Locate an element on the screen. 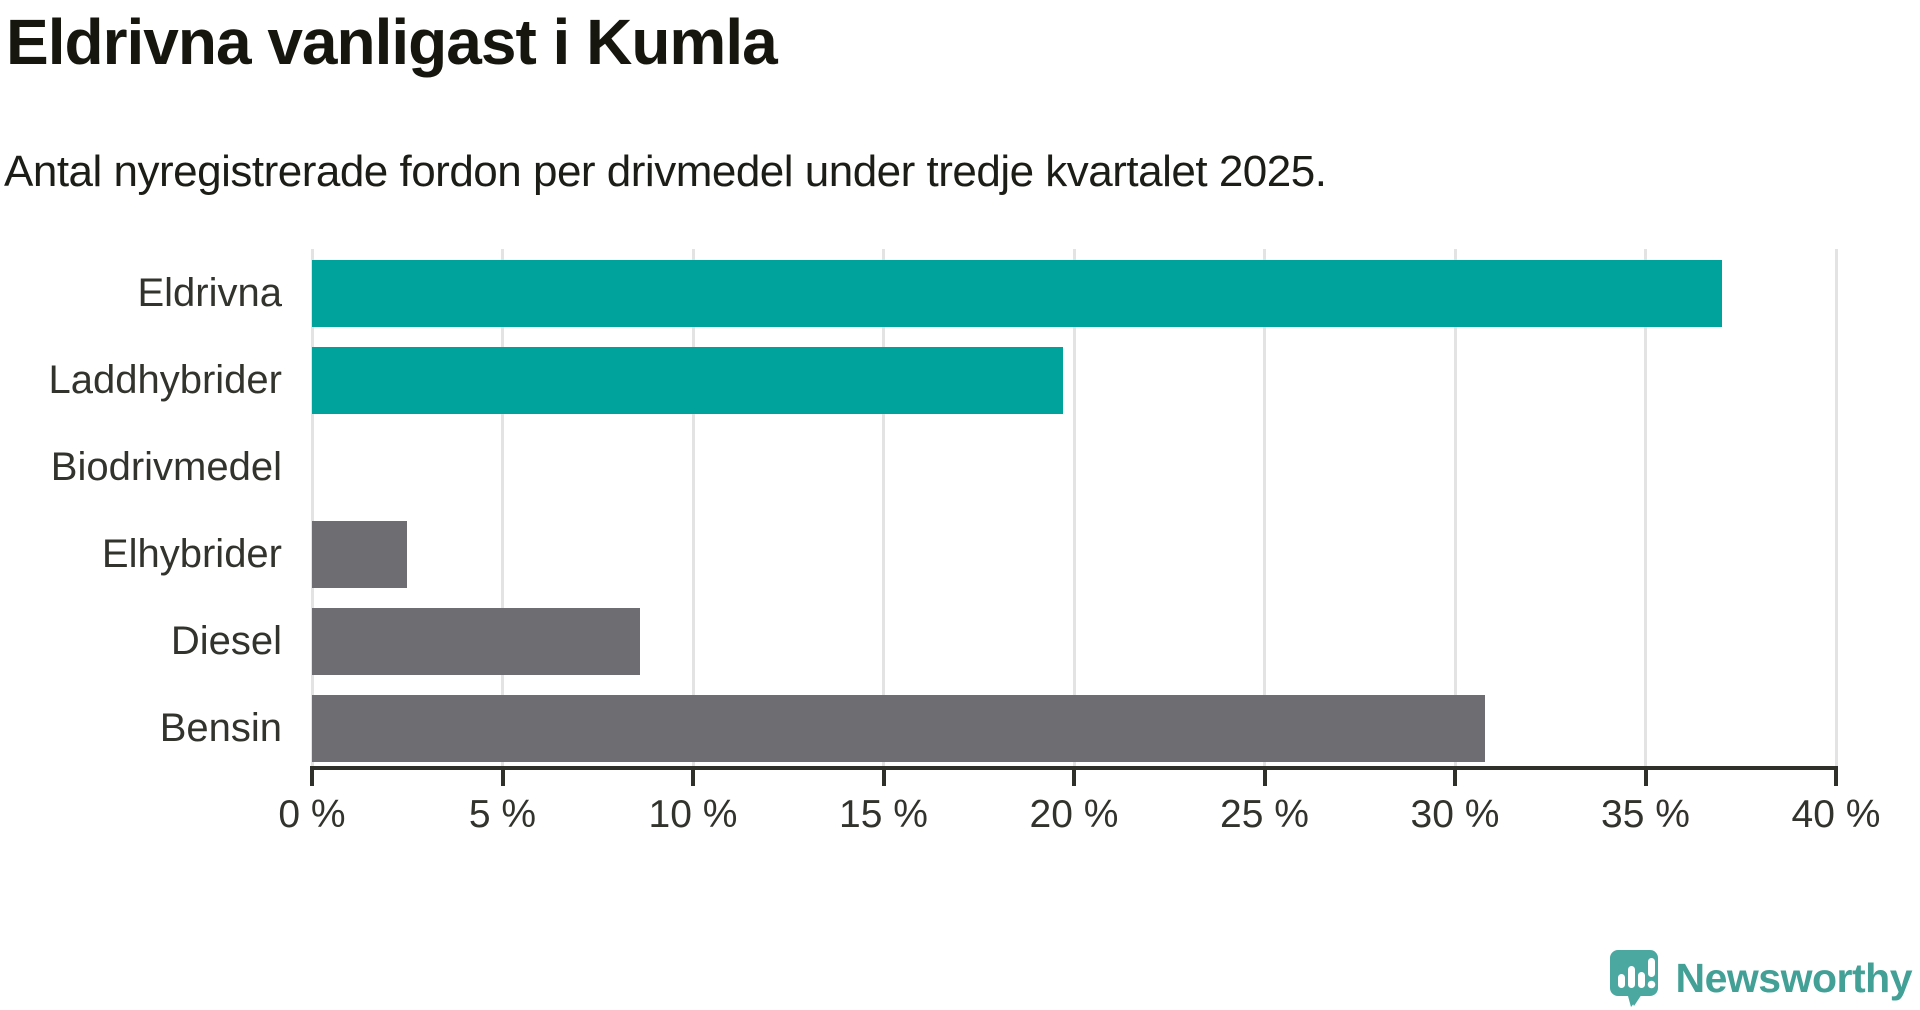 The height and width of the screenshot is (1010, 1920). x-axis-tick-label: 40 % is located at coordinates (1836, 814).